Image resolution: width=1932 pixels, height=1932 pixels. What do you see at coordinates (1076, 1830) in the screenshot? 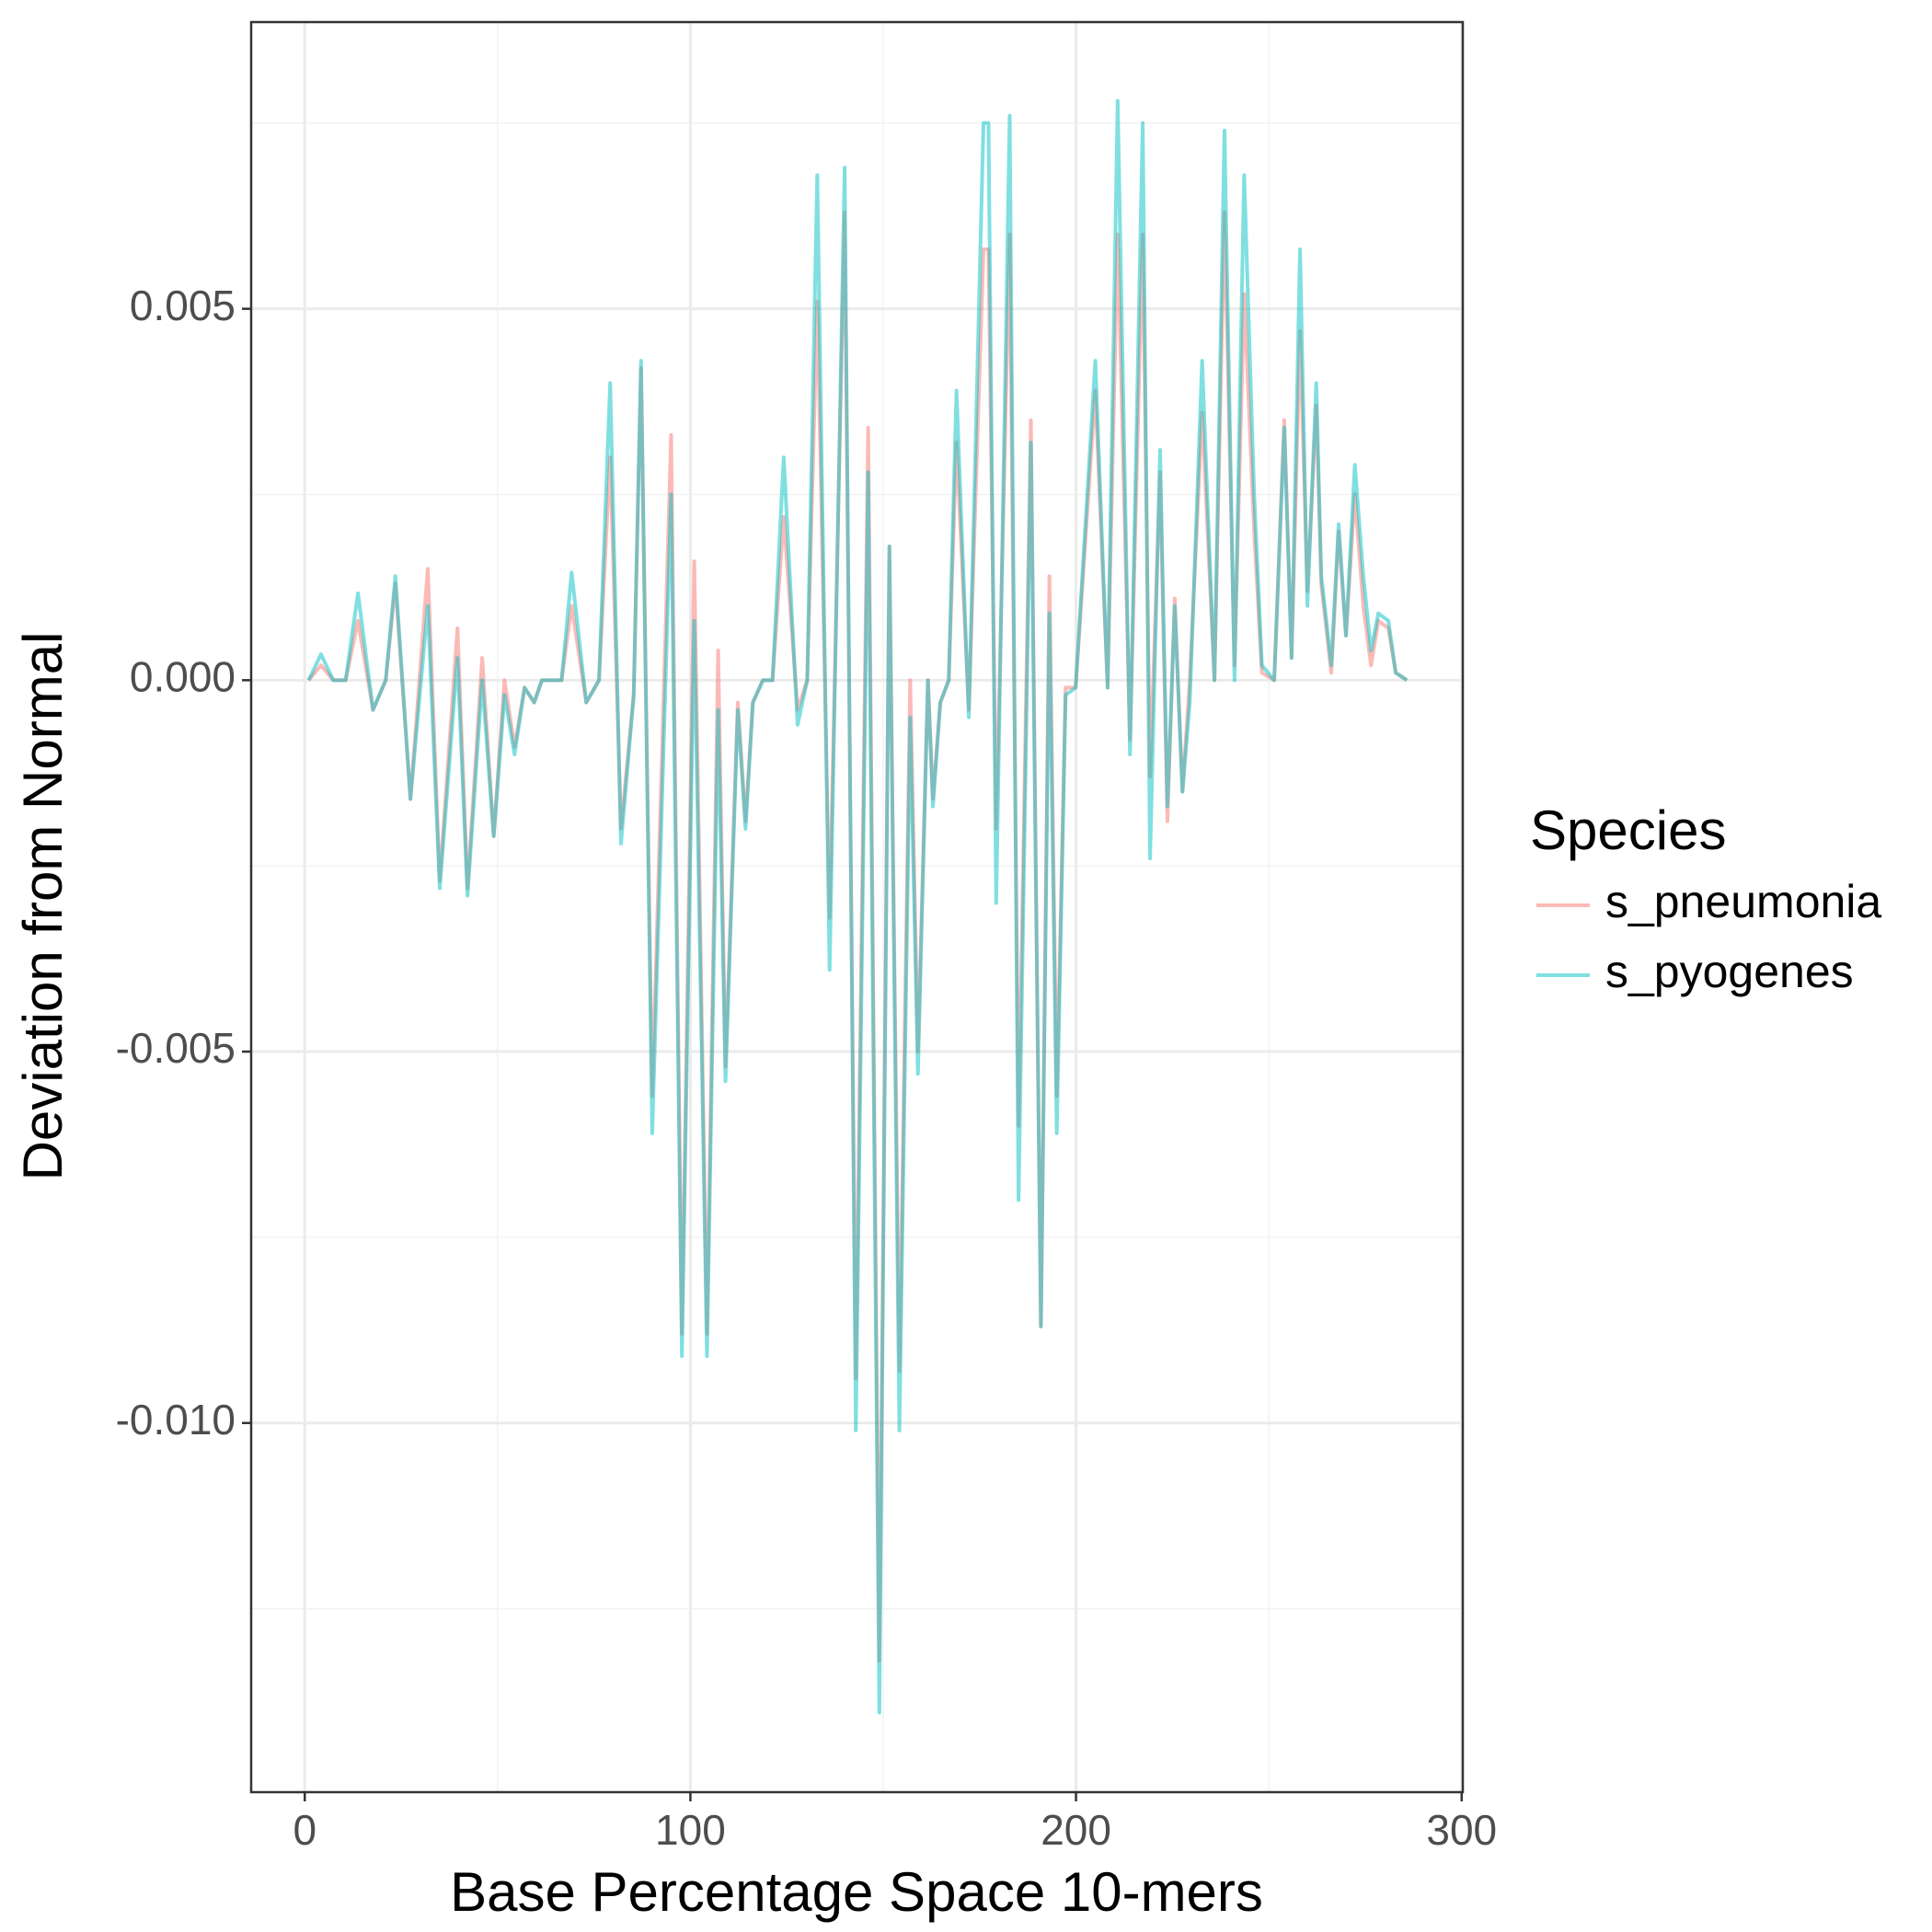
I see `x-tick-label: 200` at bounding box center [1076, 1830].